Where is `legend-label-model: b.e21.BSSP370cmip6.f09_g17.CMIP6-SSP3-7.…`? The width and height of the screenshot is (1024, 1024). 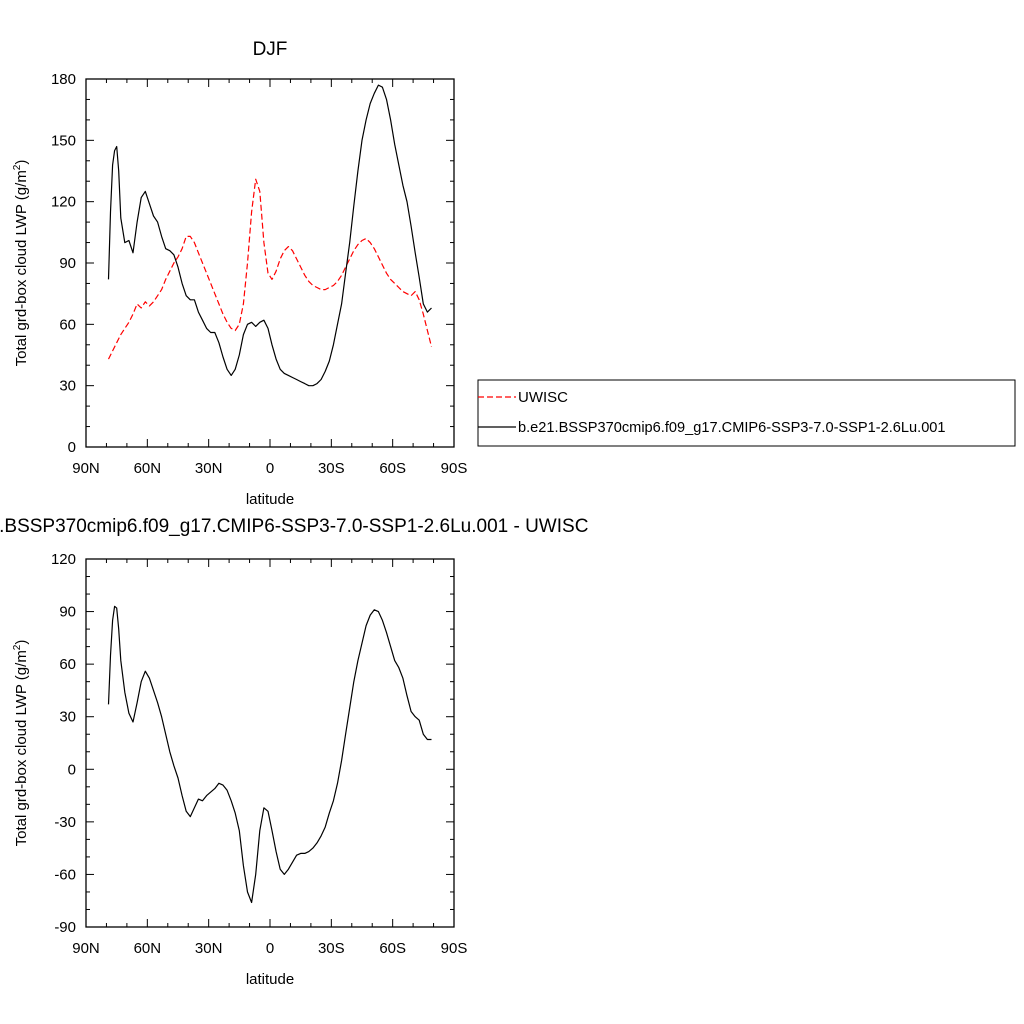
legend-label-model: b.e21.BSSP370cmip6.f09_g17.CMIP6-SSP3-7.… is located at coordinates (732, 428).